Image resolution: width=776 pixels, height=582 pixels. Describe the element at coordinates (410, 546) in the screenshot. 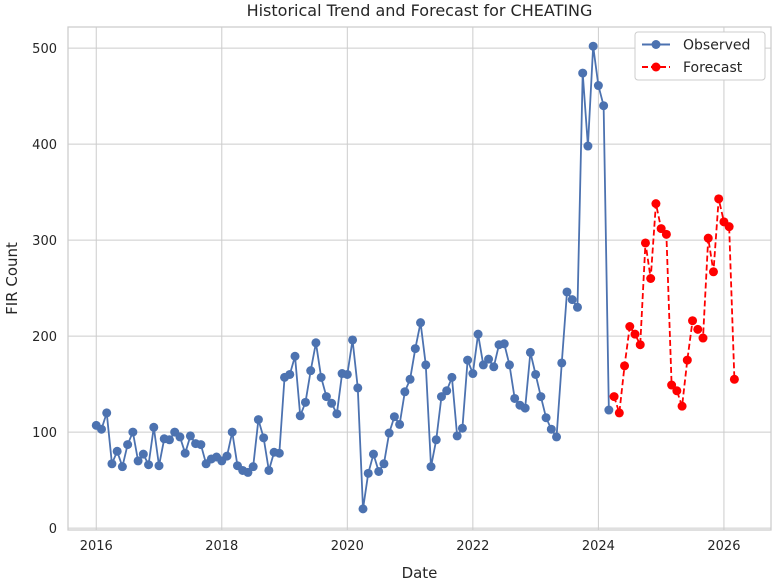

I see `x-axis-ticks: 2016 2018 2020 2022 2024 2026` at that location.